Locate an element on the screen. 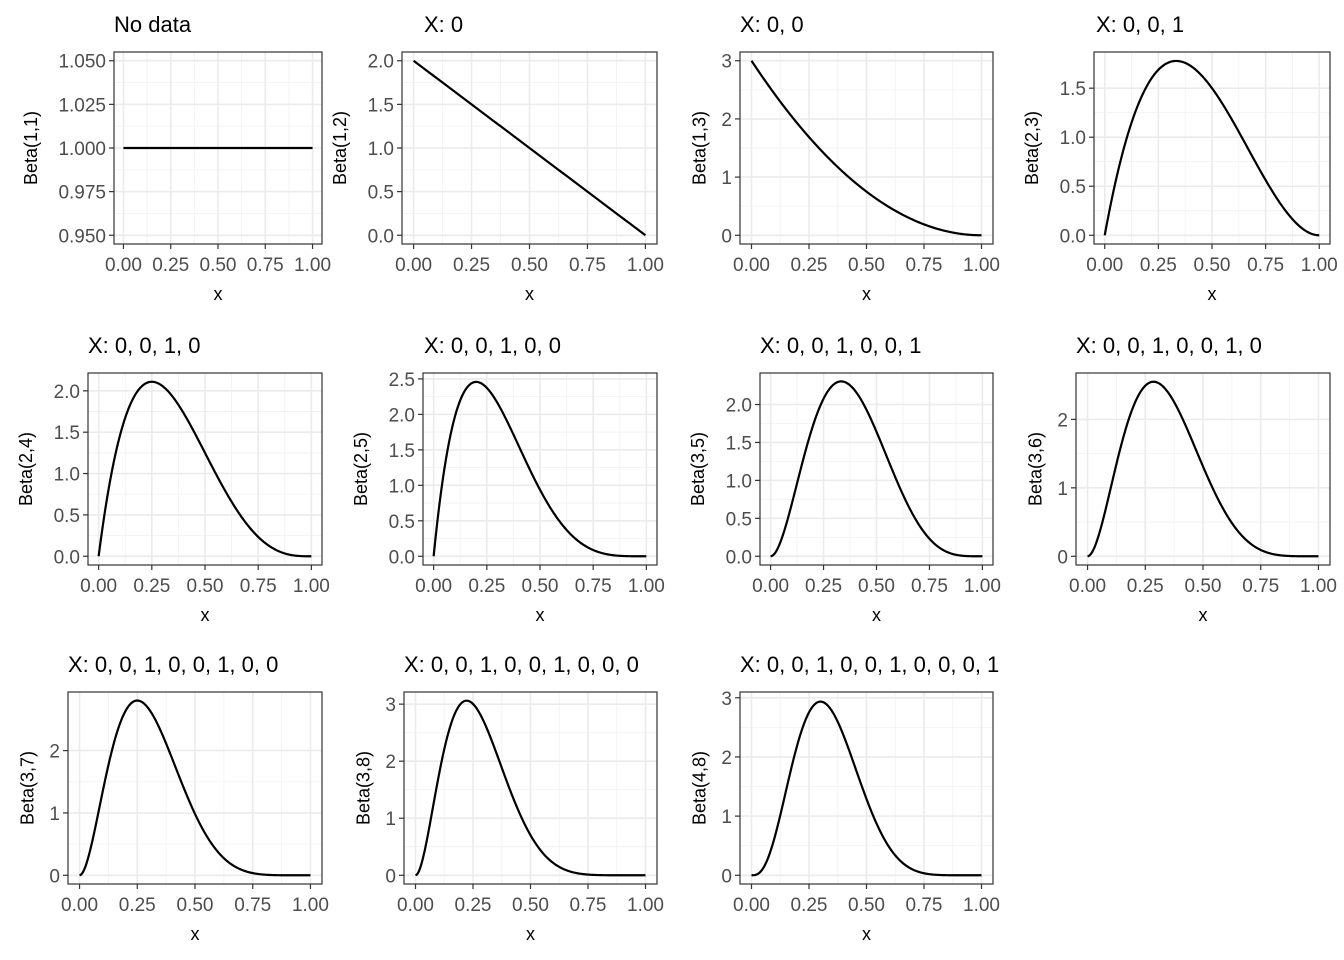 The height and width of the screenshot is (960, 1344). y-tick-label: 0.950 is located at coordinates (82, 236).